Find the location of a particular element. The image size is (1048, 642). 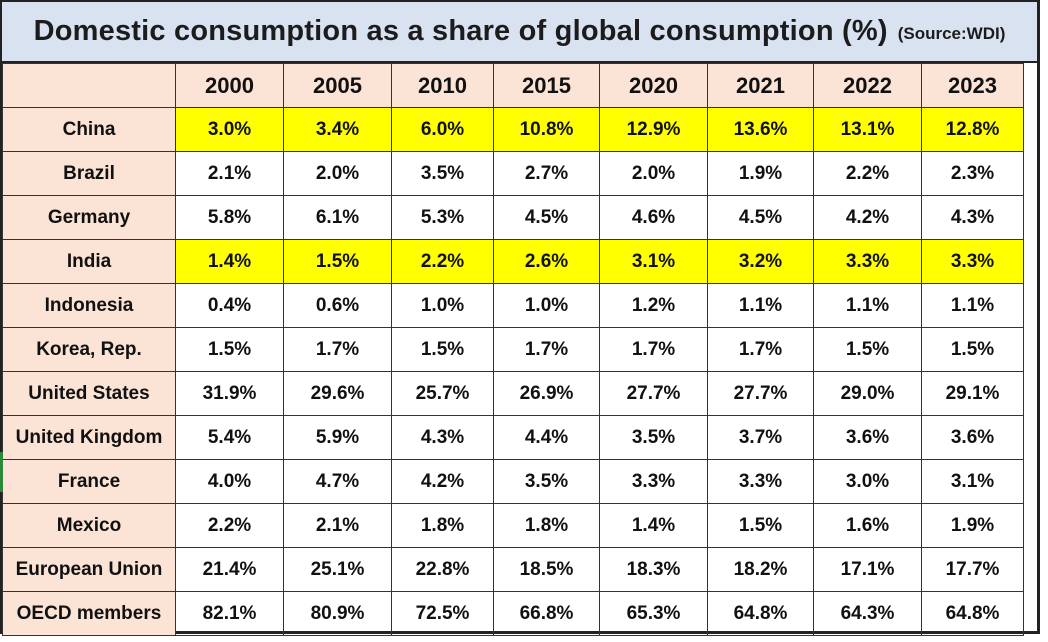

value-cell: 1.2% is located at coordinates (653, 305).